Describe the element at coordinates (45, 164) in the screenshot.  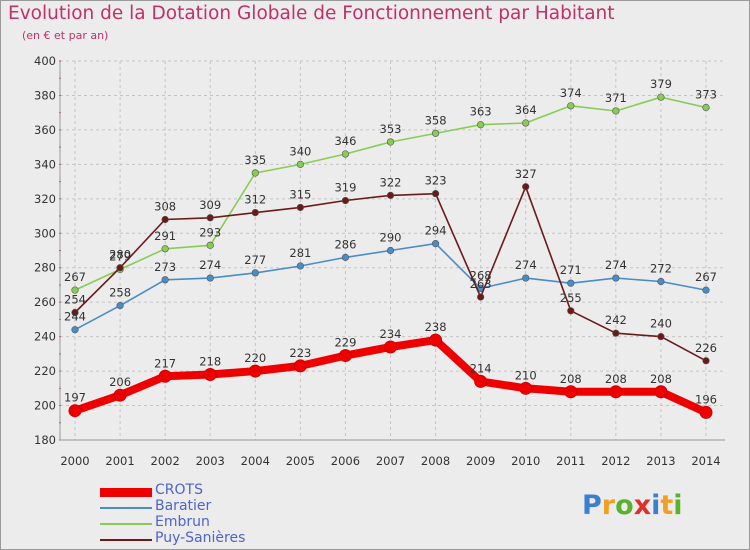
I see `y-tick-label: 340` at that location.